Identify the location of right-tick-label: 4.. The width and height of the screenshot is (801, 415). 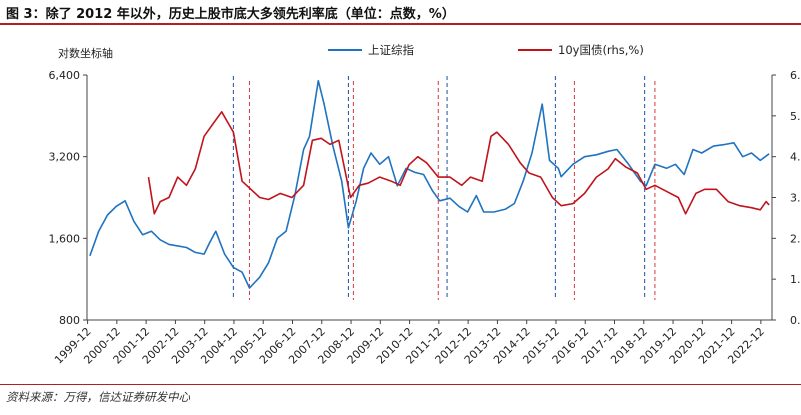
(795, 157).